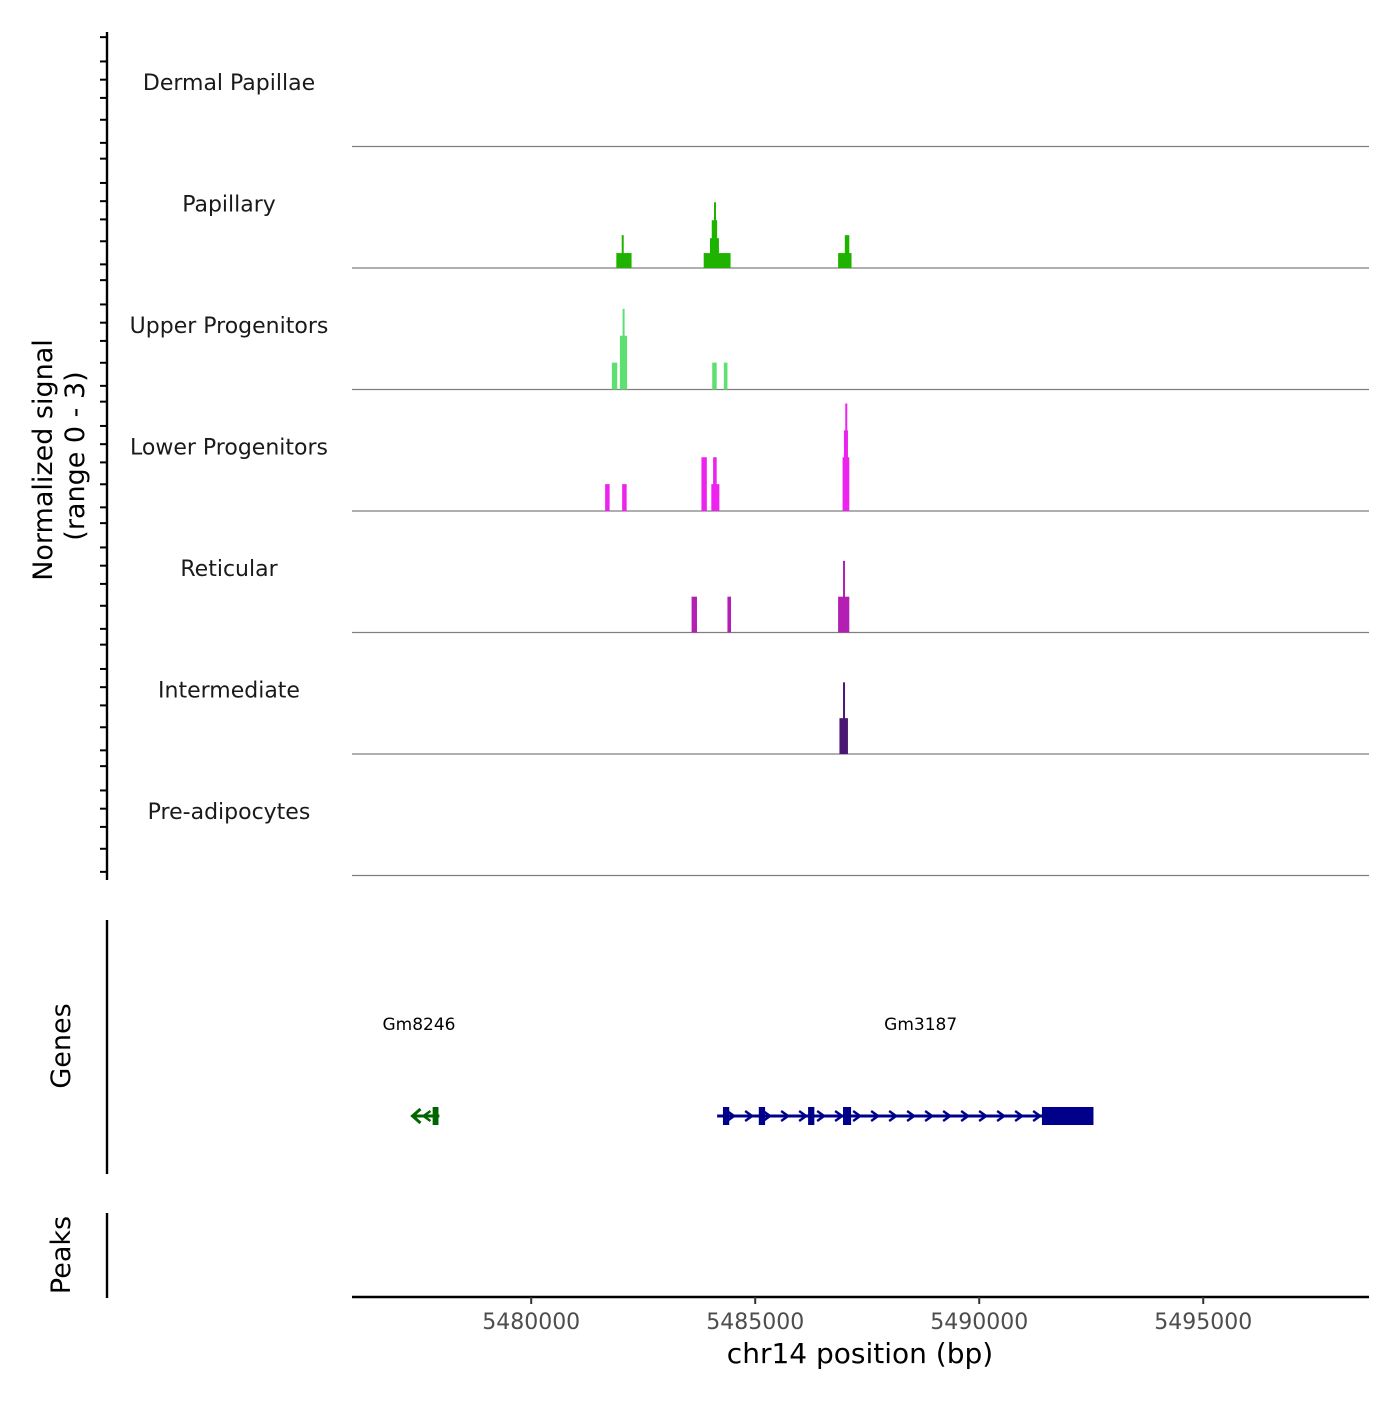  I want to click on track-upper-progenitors: Upper Progenitors, so click(749, 349).